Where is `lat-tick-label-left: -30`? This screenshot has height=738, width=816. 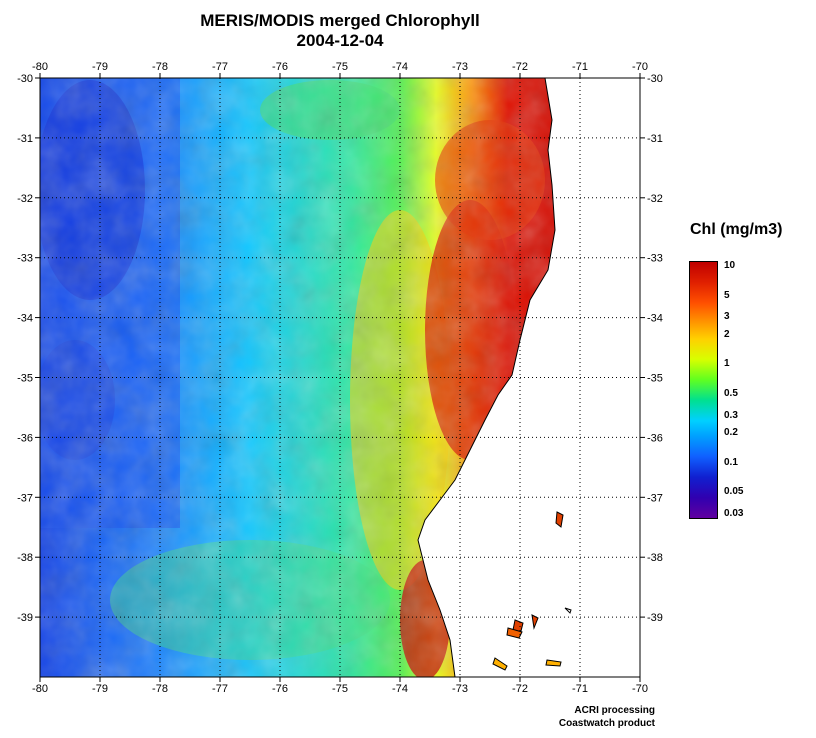 lat-tick-label-left: -30 is located at coordinates (25, 79).